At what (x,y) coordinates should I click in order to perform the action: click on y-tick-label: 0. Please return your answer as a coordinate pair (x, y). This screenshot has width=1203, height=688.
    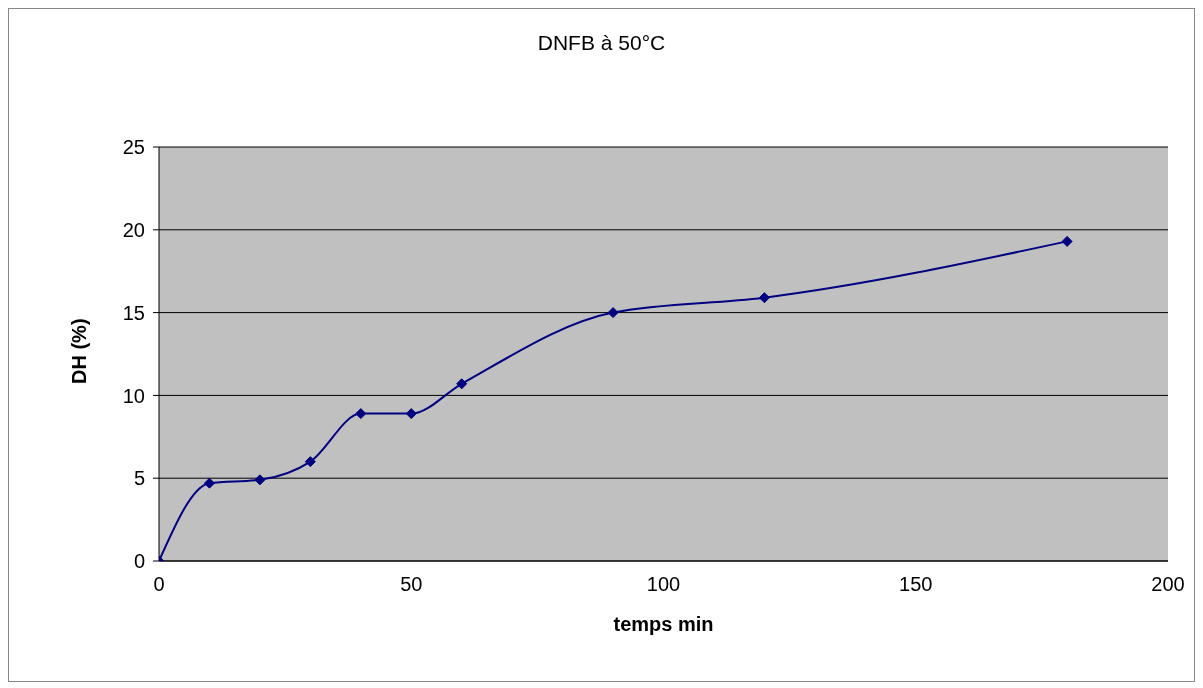
    Looking at the image, I should click on (139, 561).